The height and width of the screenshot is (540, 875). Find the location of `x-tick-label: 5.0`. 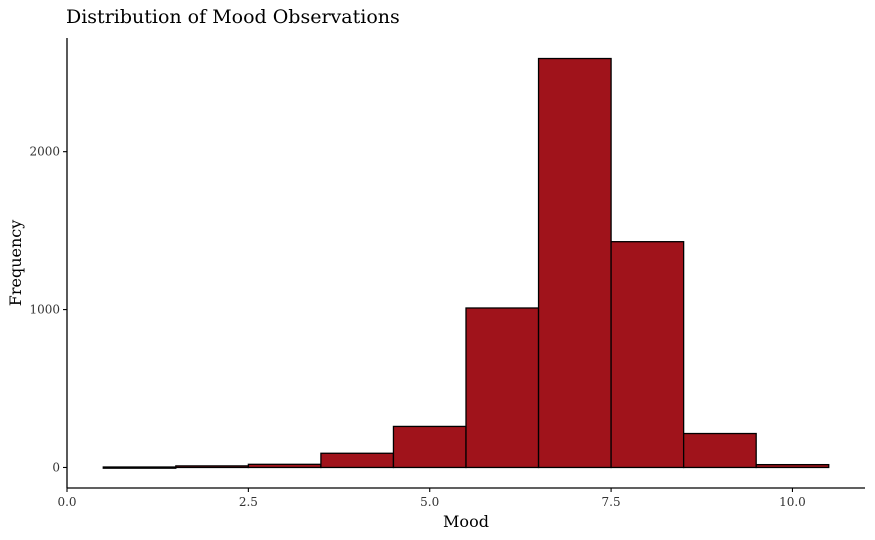

x-tick-label: 5.0 is located at coordinates (429, 502).